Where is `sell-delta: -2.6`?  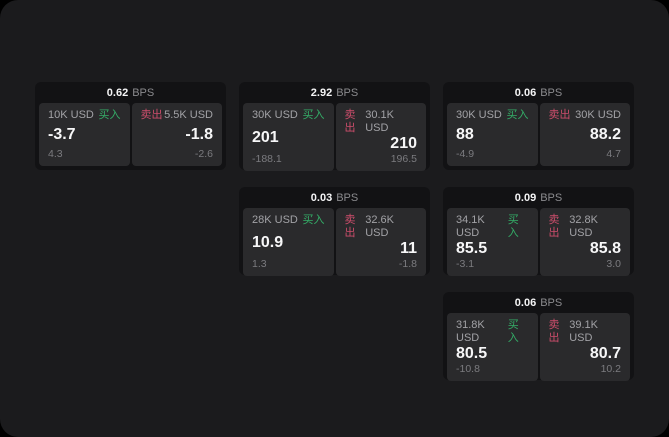
sell-delta: -2.6 is located at coordinates (203, 154).